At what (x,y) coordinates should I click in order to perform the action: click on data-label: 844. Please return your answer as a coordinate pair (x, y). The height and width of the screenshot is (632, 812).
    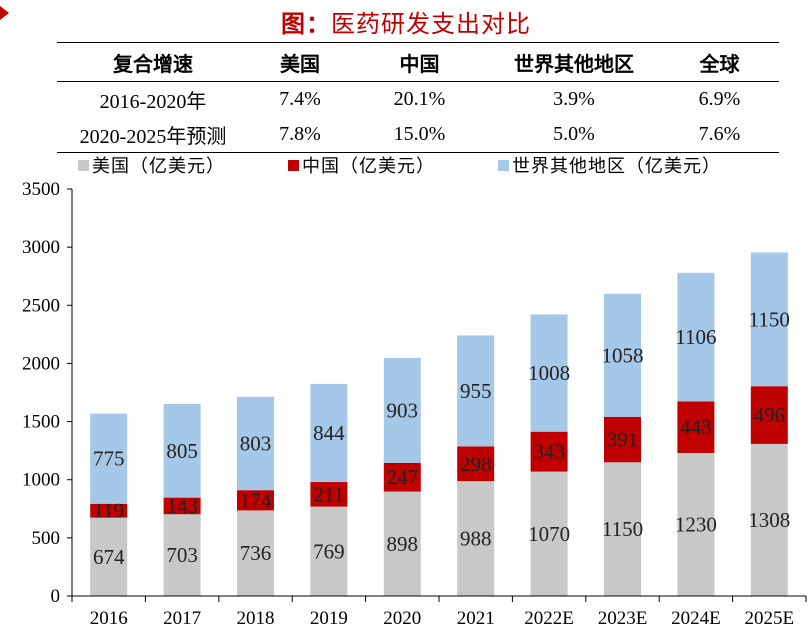
    Looking at the image, I should click on (329, 433).